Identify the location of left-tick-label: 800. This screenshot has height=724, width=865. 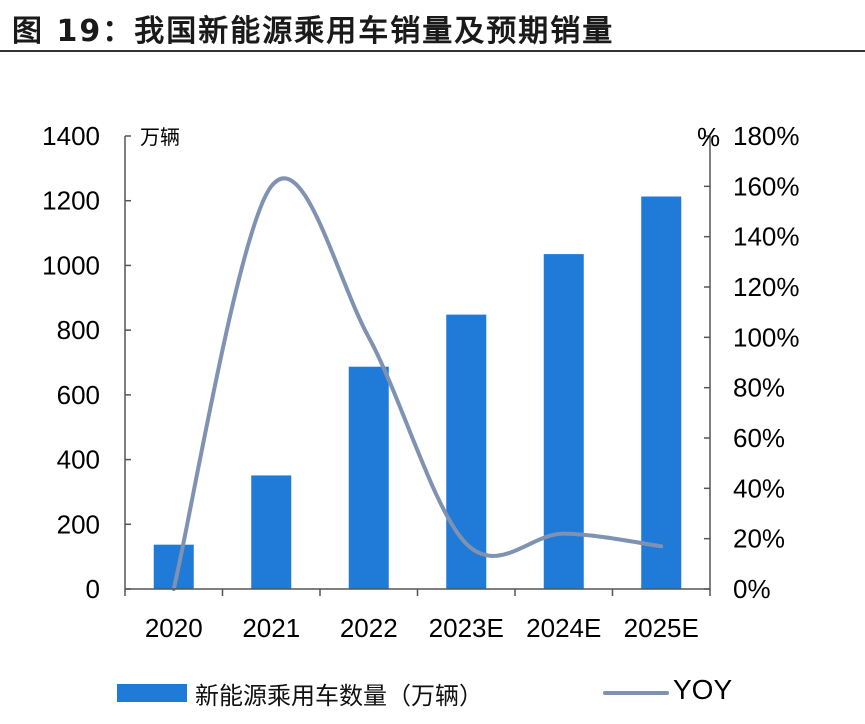
(78, 330).